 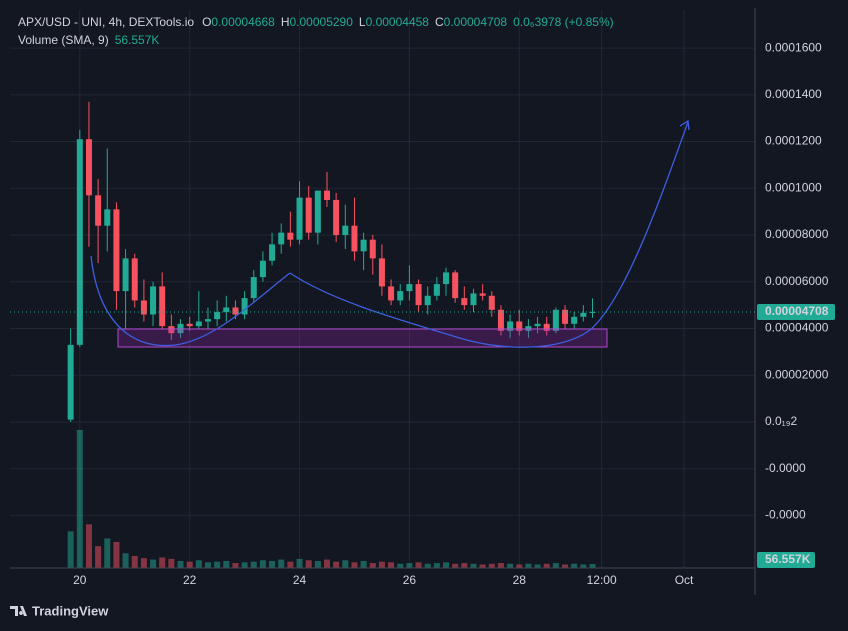 I want to click on support-zone, so click(x=362, y=338).